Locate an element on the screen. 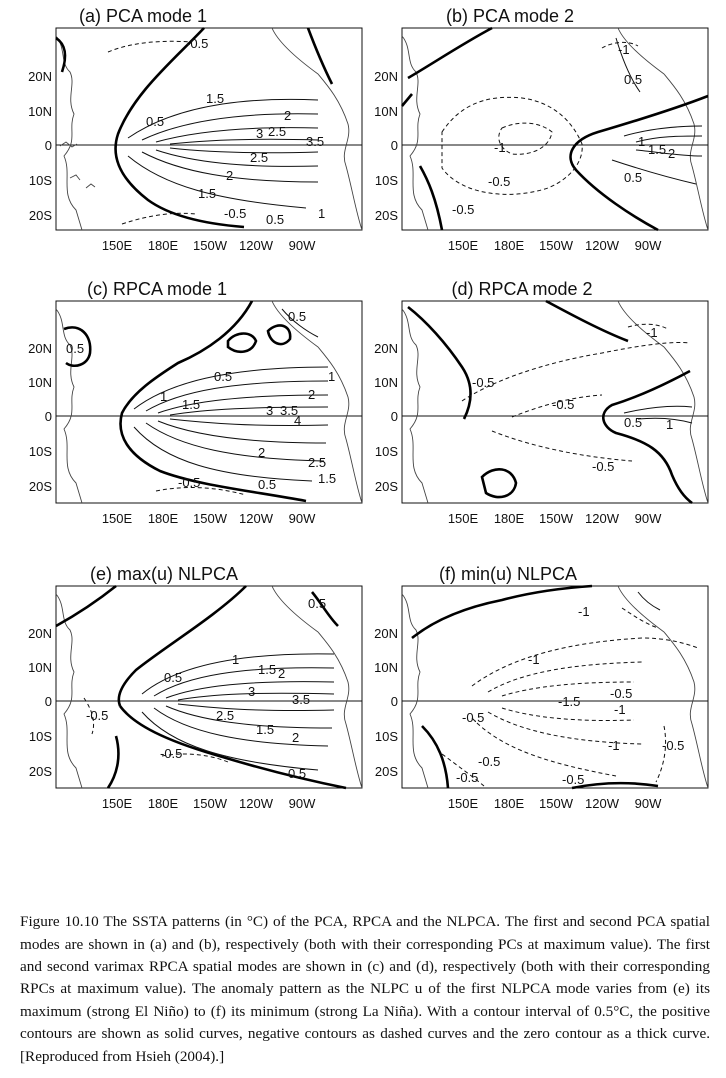  panel-title-b: (b) PCA mode 2 is located at coordinates (510, 16).